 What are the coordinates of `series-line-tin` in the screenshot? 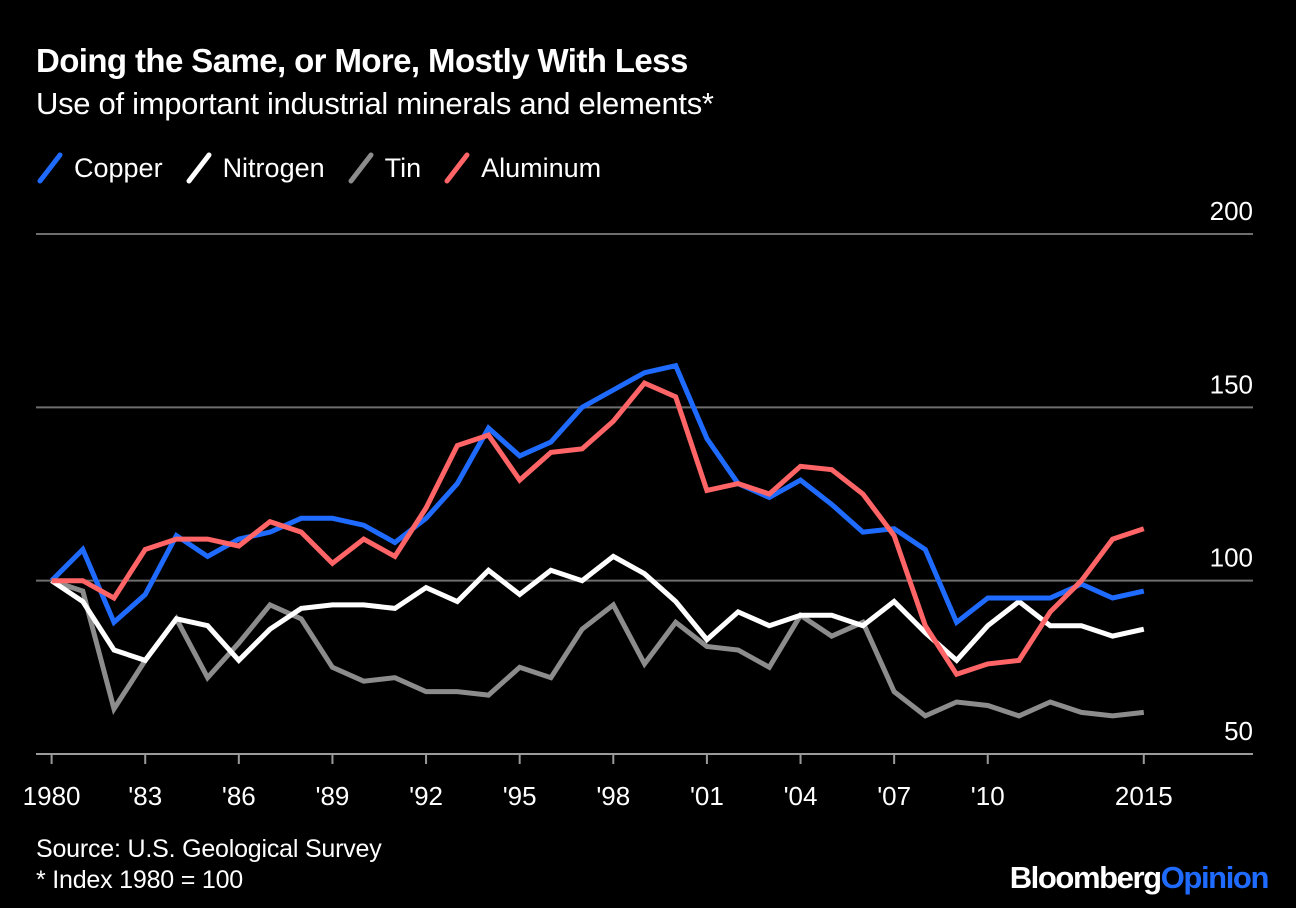 It's located at (597, 648).